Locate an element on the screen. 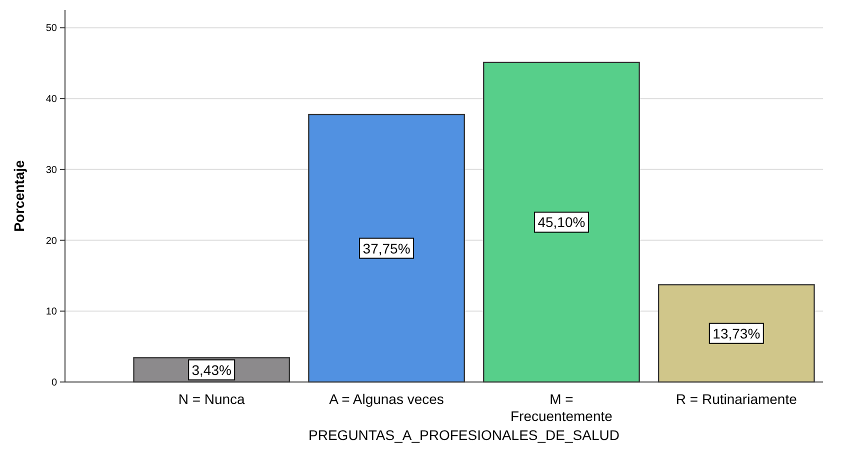 This screenshot has height=464, width=843. data-label: 37,75% is located at coordinates (386, 248).